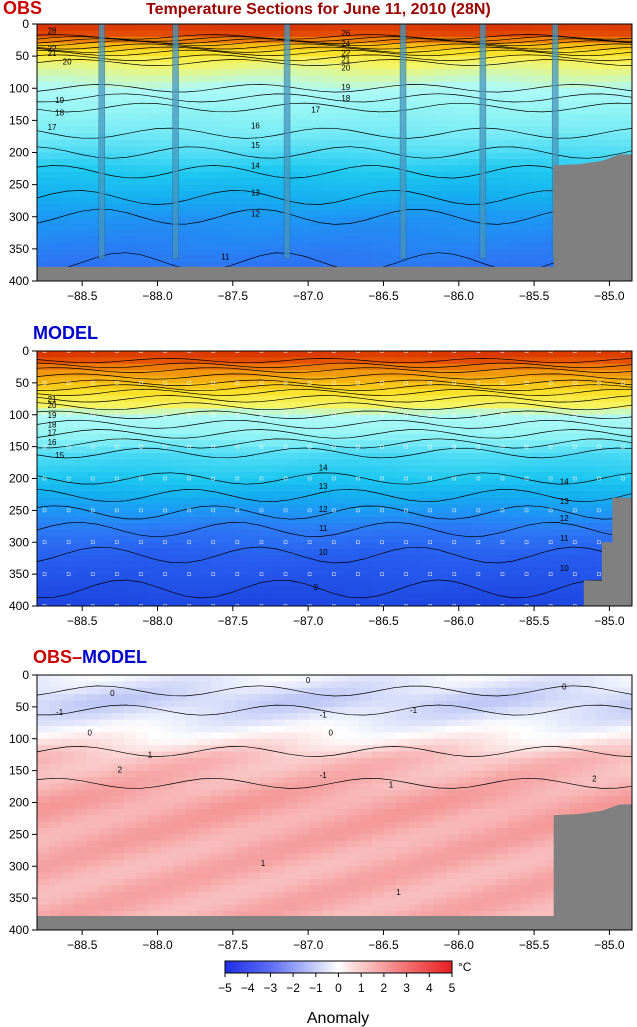 Image resolution: width=637 pixels, height=1027 pixels. I want to click on contour-label: 16, so click(255, 126).